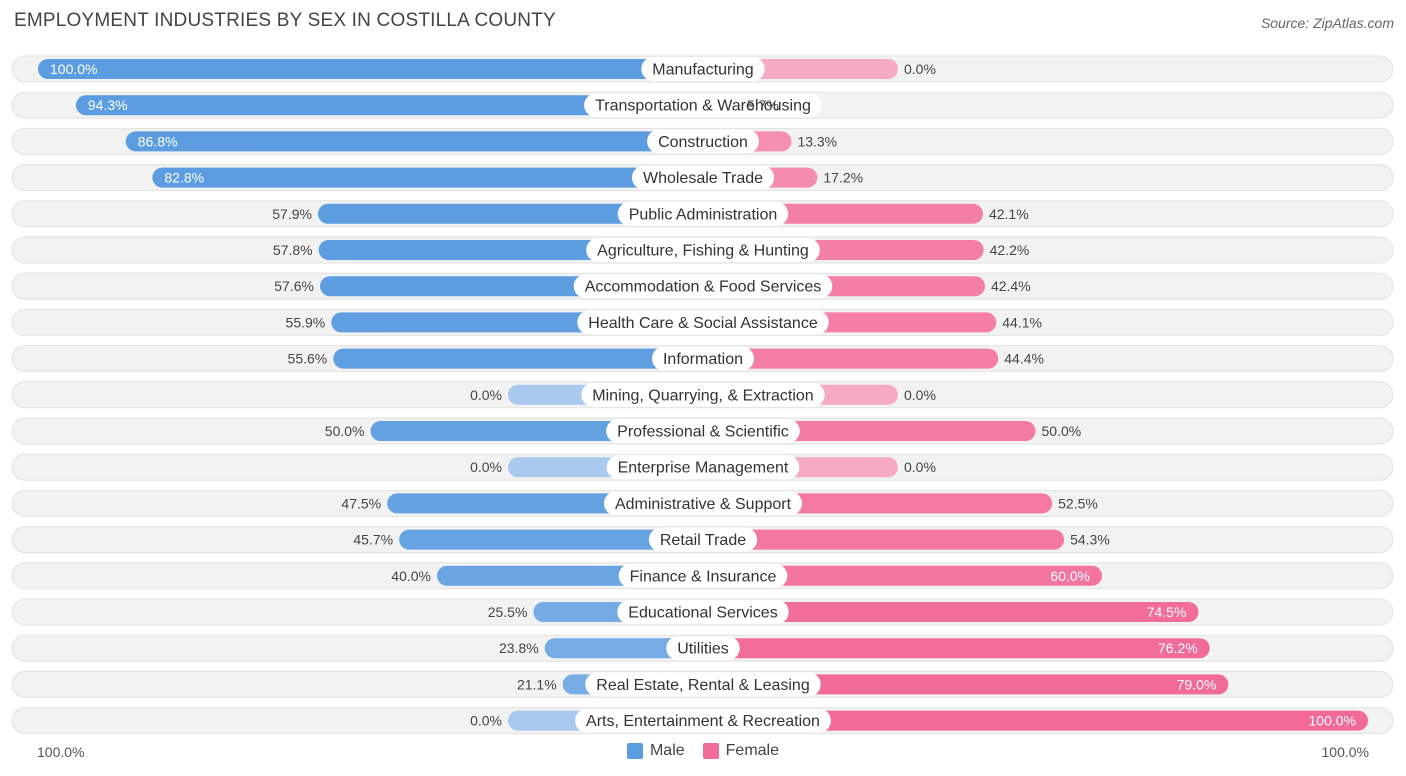  What do you see at coordinates (843, 178) in the screenshot?
I see `female-value-label: 17.2%` at bounding box center [843, 178].